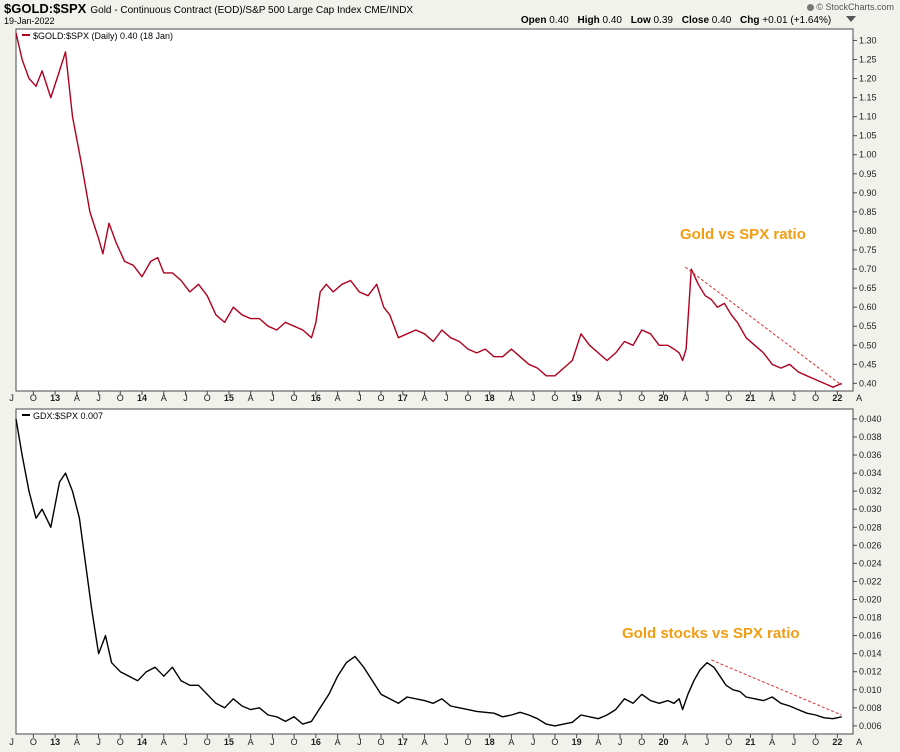  Describe the element at coordinates (229, 742) in the screenshot. I see `x-tick-label: 15` at that location.